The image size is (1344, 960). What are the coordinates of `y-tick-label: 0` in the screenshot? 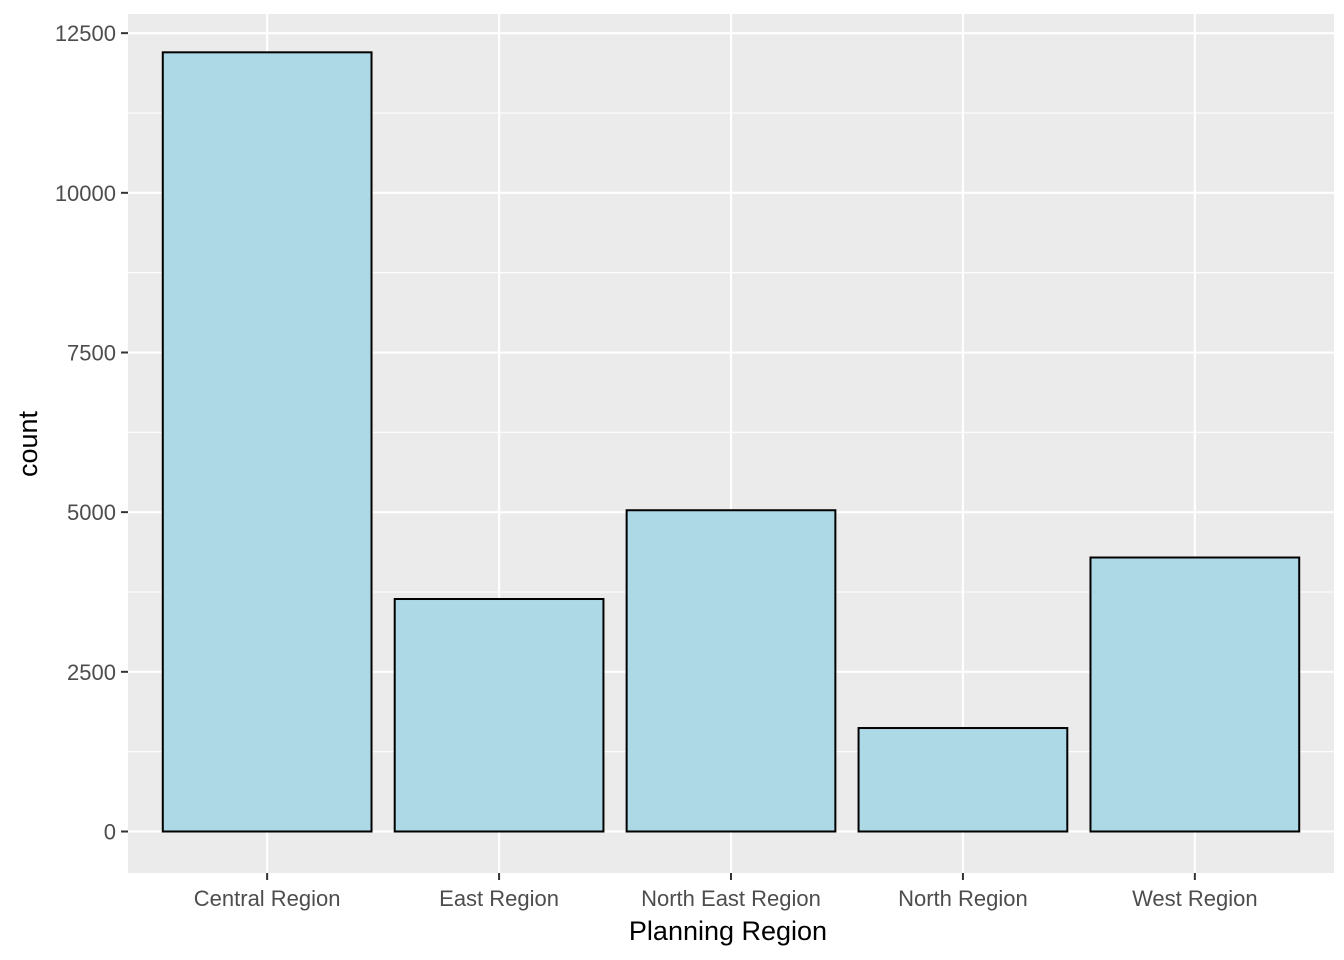 It's located at (110, 831).